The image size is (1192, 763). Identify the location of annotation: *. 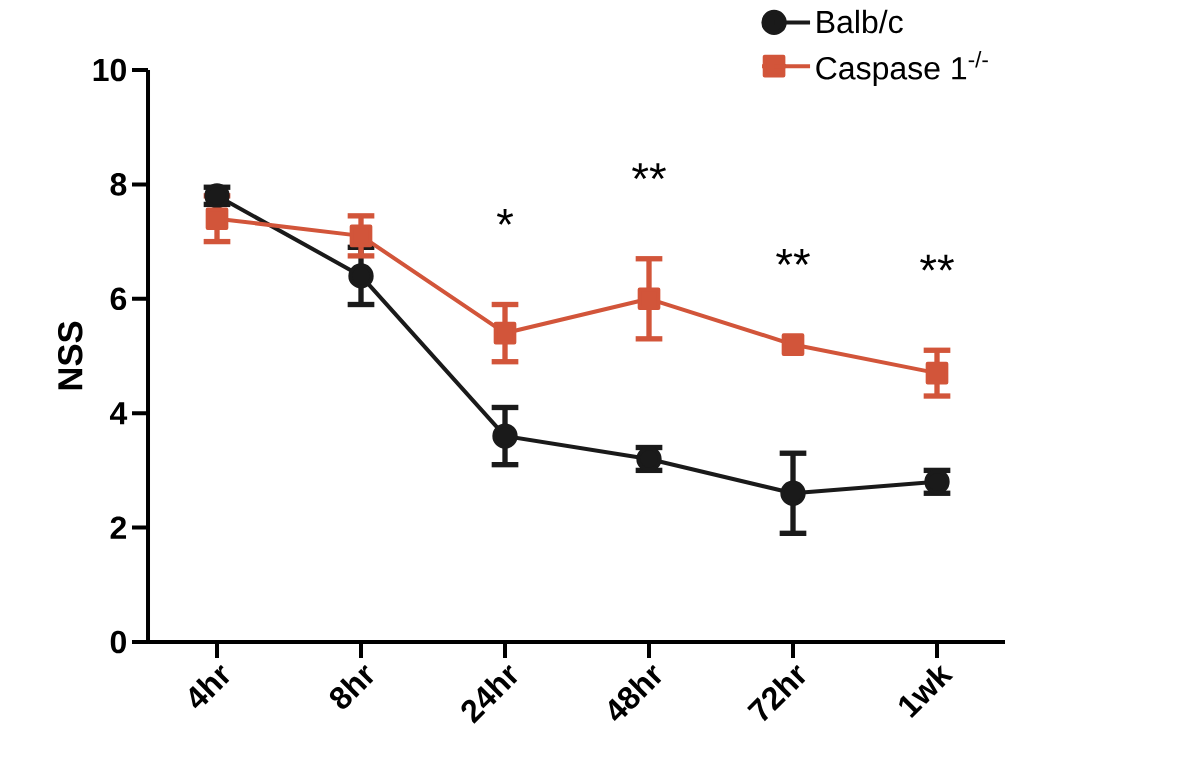
(505, 216).